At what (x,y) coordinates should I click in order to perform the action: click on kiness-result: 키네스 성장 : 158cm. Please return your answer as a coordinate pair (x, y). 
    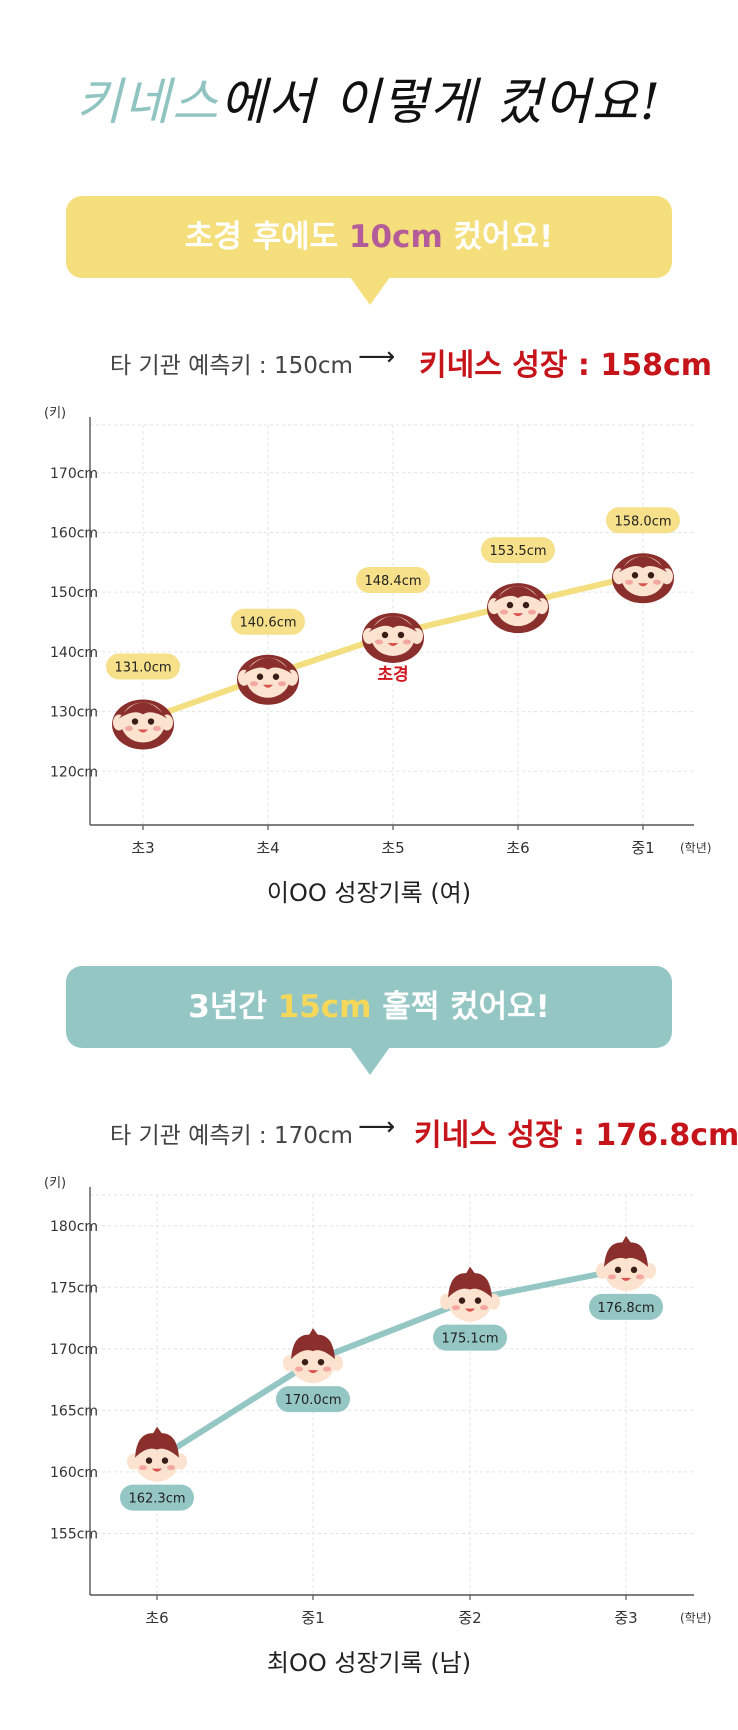
    Looking at the image, I should click on (565, 365).